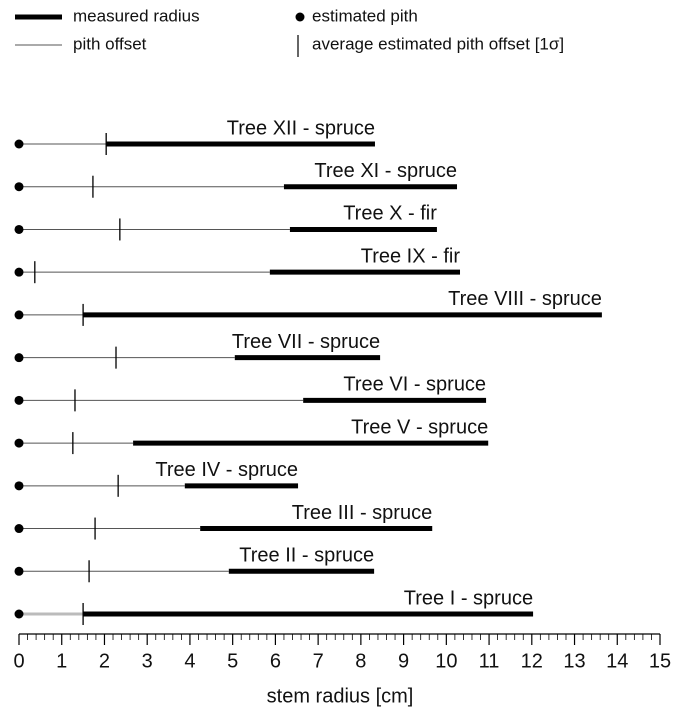  I want to click on series-label: Tree II - spruce, so click(306, 556).